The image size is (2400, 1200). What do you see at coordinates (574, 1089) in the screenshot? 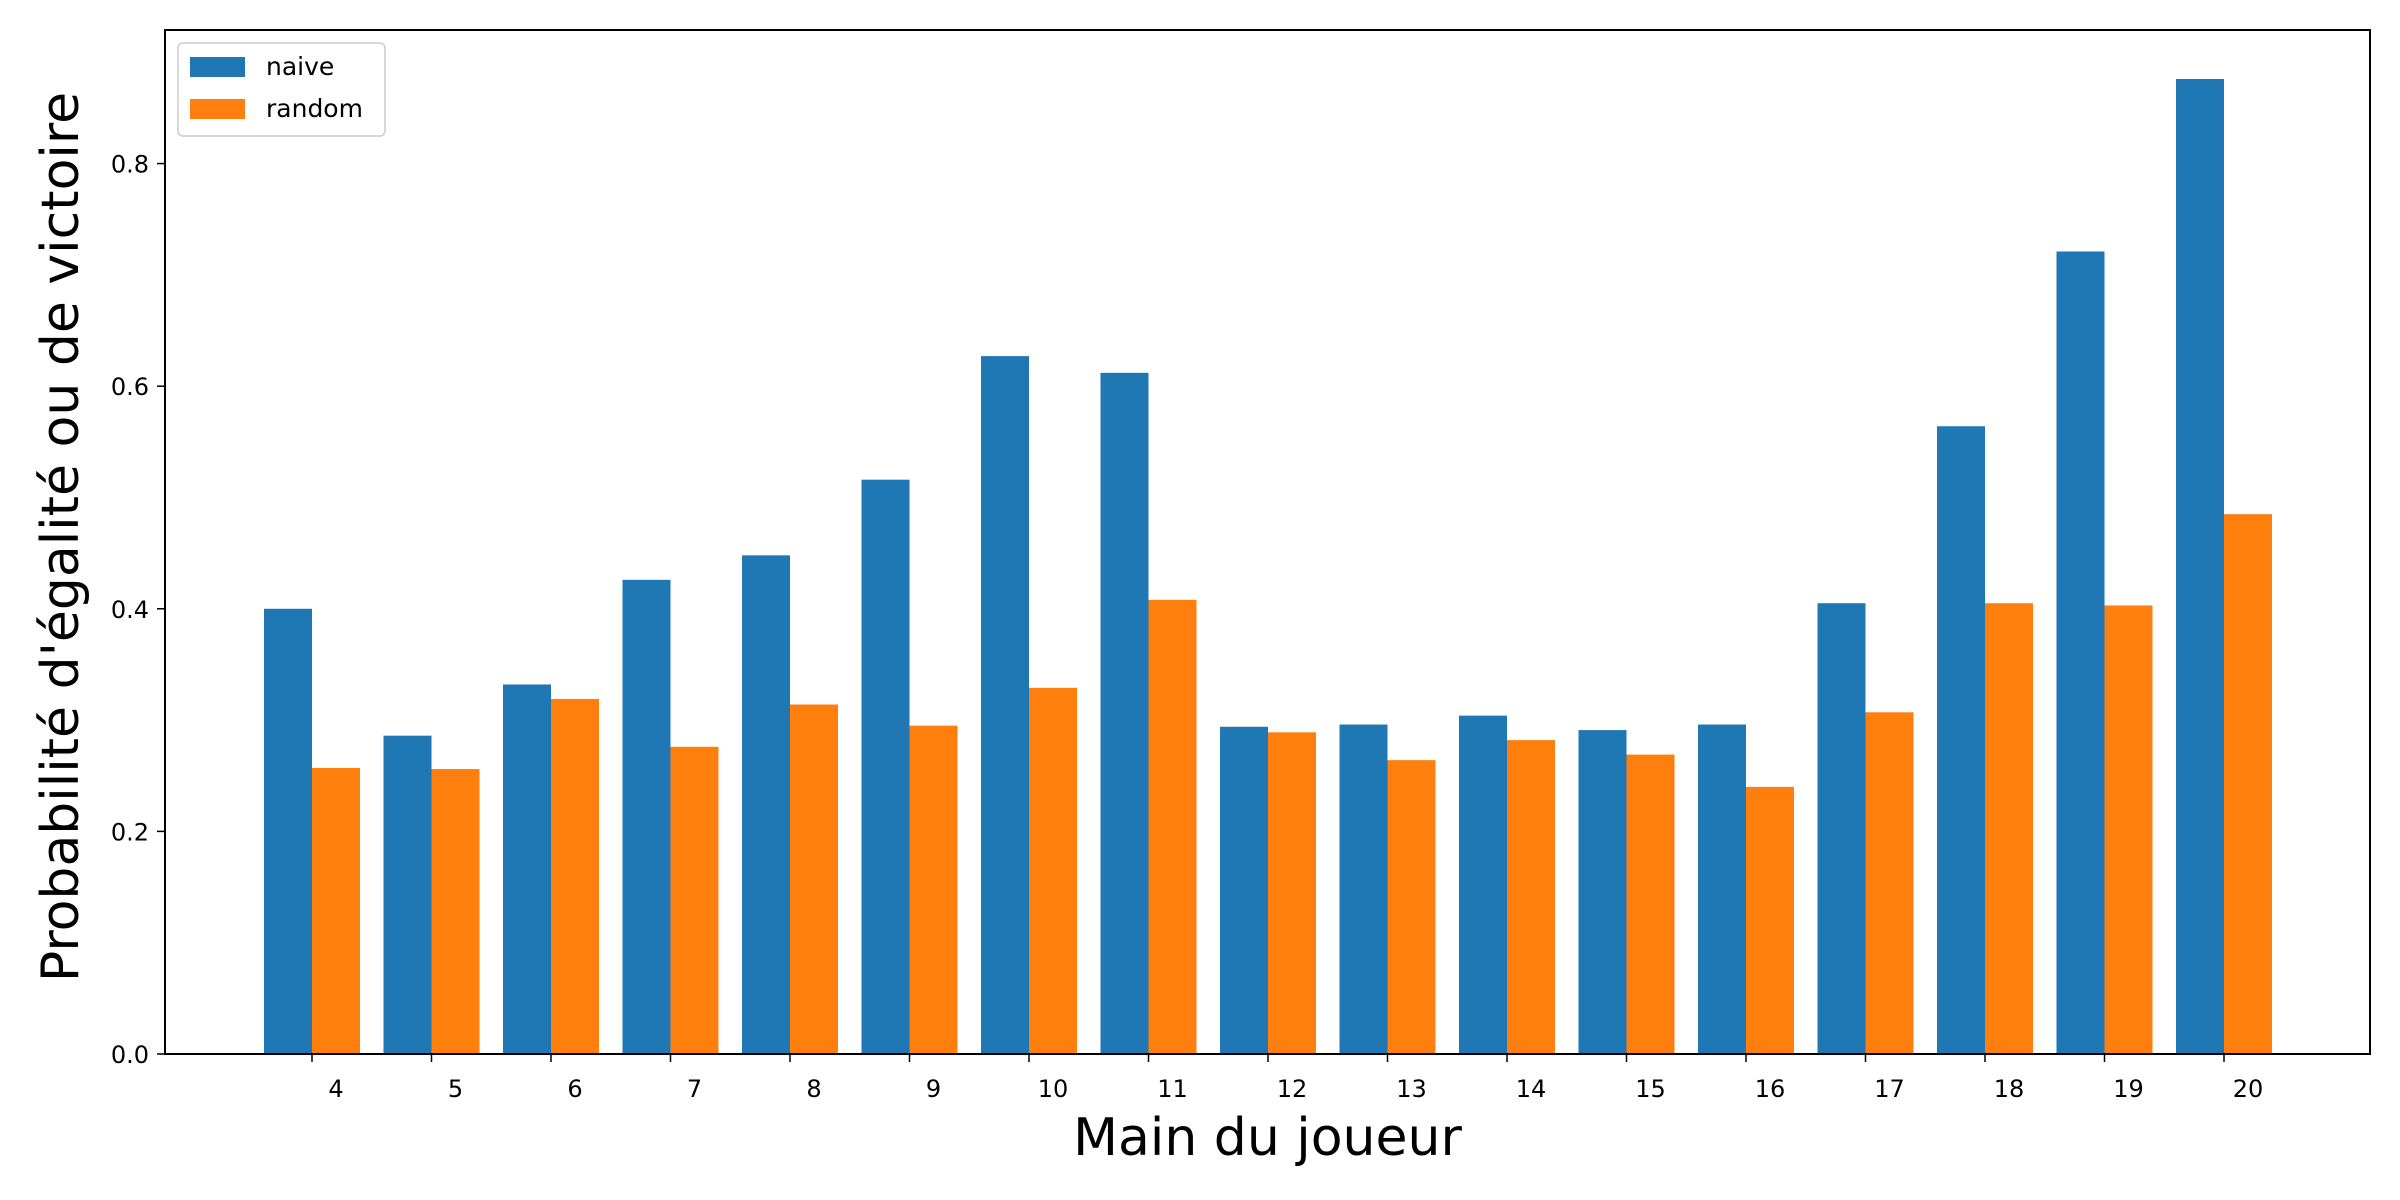
I see `x-tick-label: 6` at bounding box center [574, 1089].